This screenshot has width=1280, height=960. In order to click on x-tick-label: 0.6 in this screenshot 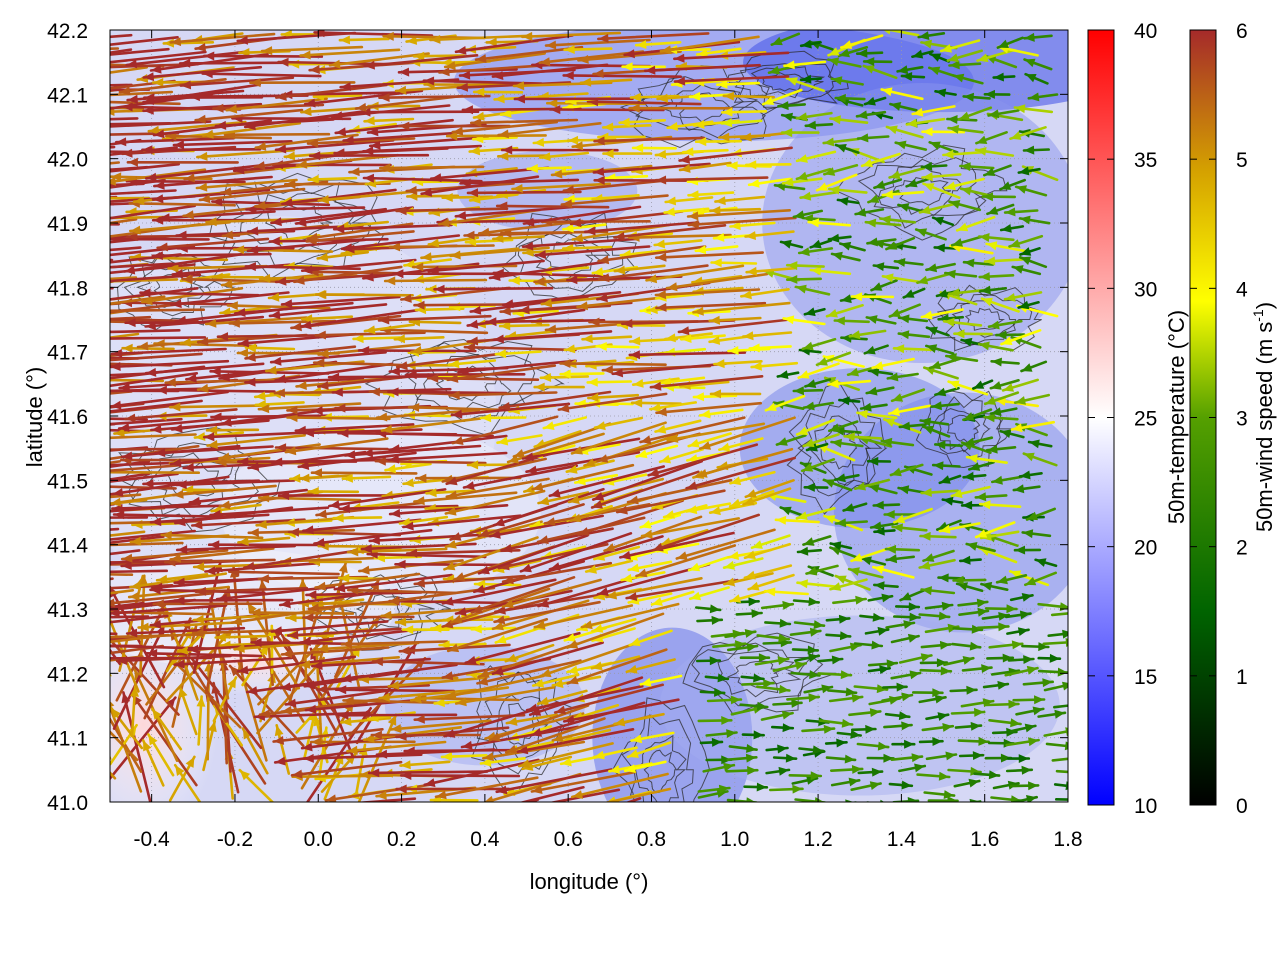, I will do `click(568, 839)`.